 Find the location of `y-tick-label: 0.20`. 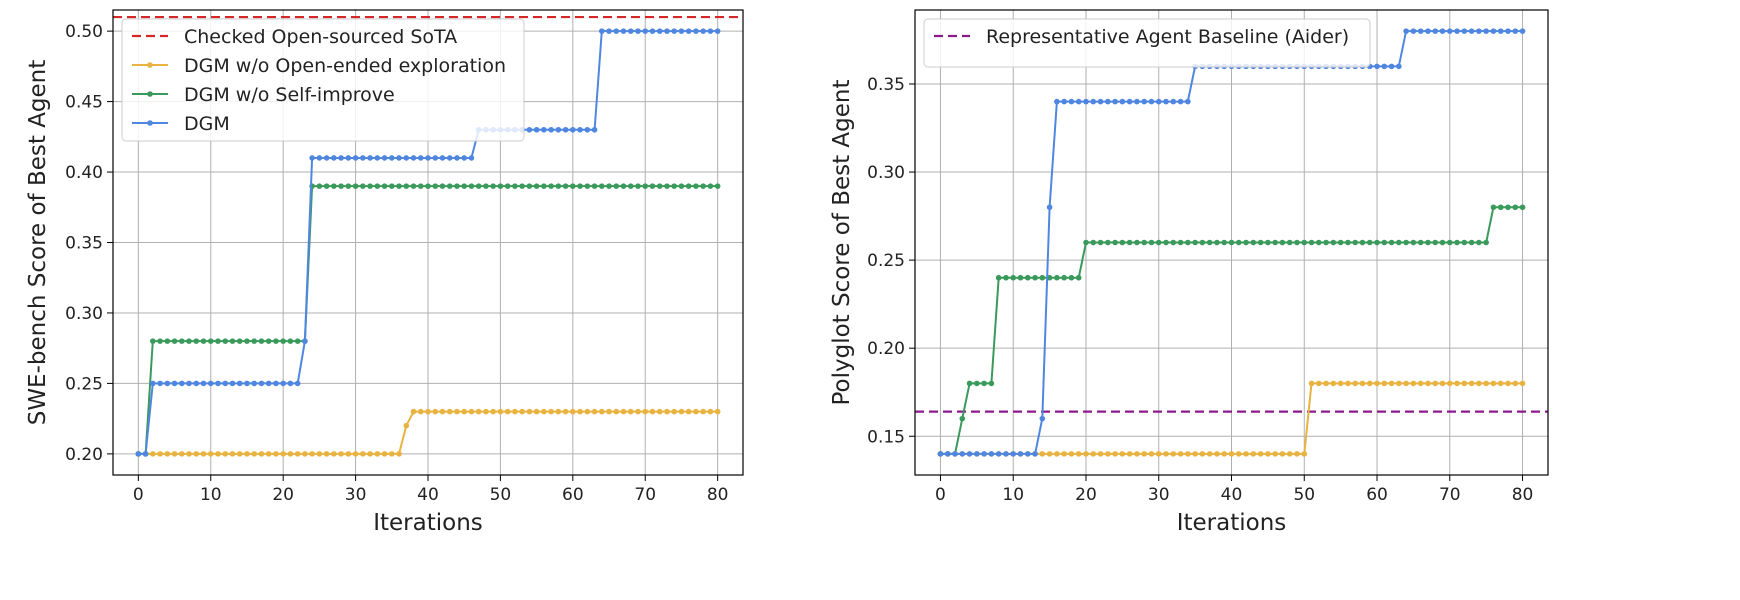

y-tick-label: 0.20 is located at coordinates (84, 455).